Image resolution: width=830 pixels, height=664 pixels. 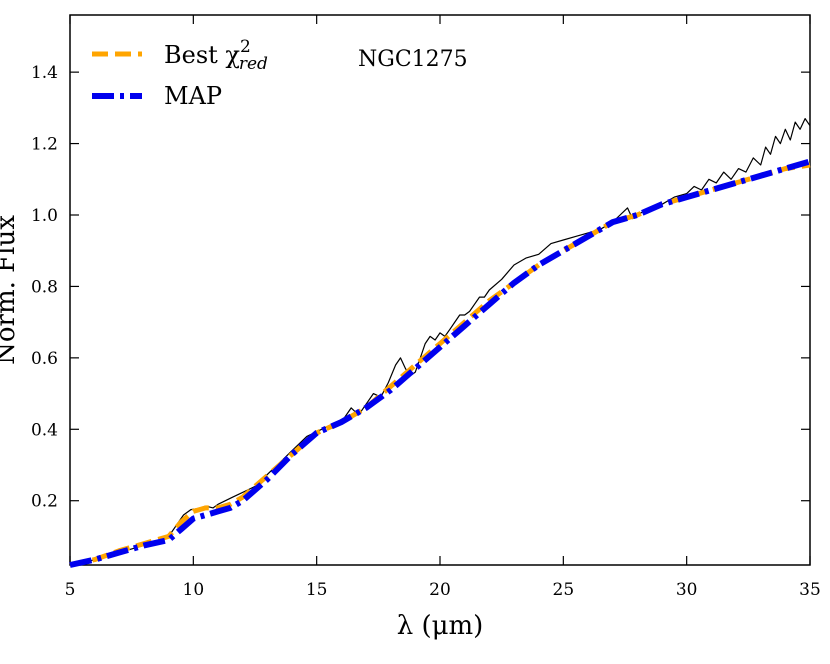 I want to click on x-tick-label-25: 25, so click(x=564, y=590).